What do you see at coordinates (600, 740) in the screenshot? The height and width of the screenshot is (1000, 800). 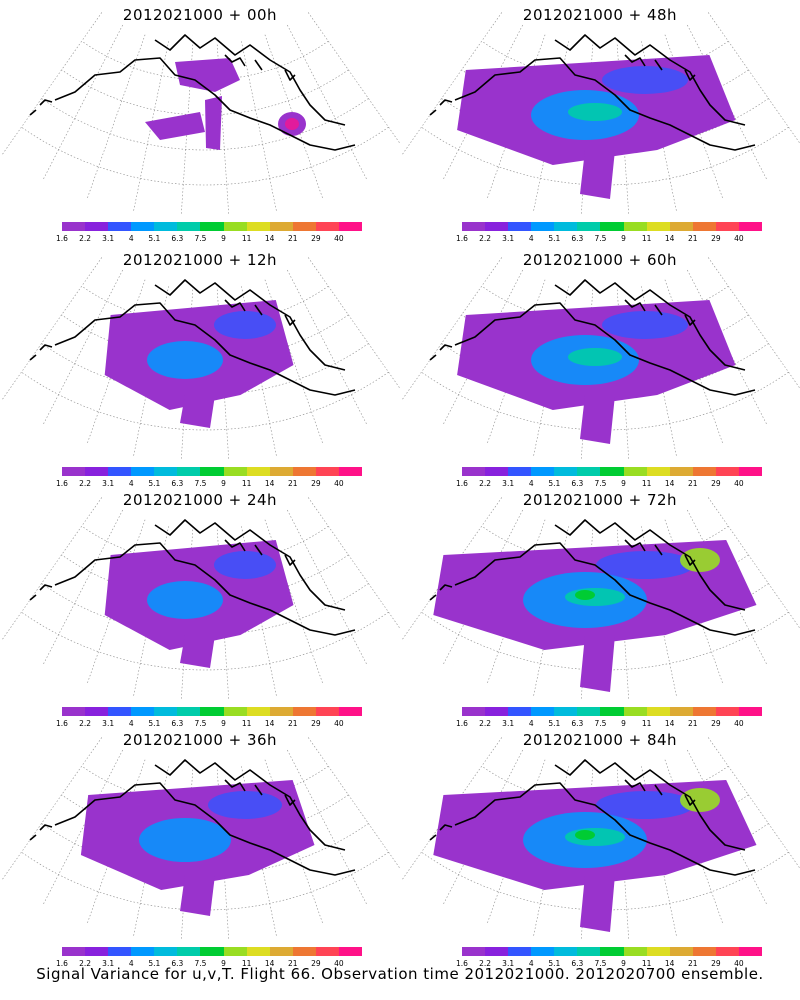 I see `panel-title: 2012021000 + 84h` at bounding box center [600, 740].